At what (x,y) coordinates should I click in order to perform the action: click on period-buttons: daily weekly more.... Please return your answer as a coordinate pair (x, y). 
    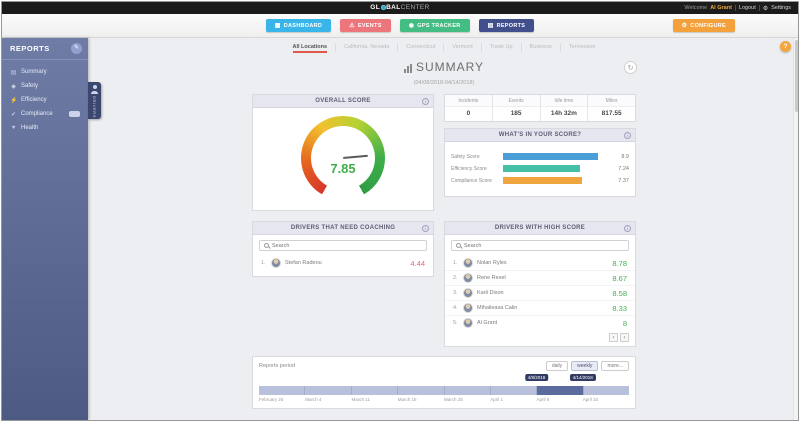
    Looking at the image, I should click on (587, 366).